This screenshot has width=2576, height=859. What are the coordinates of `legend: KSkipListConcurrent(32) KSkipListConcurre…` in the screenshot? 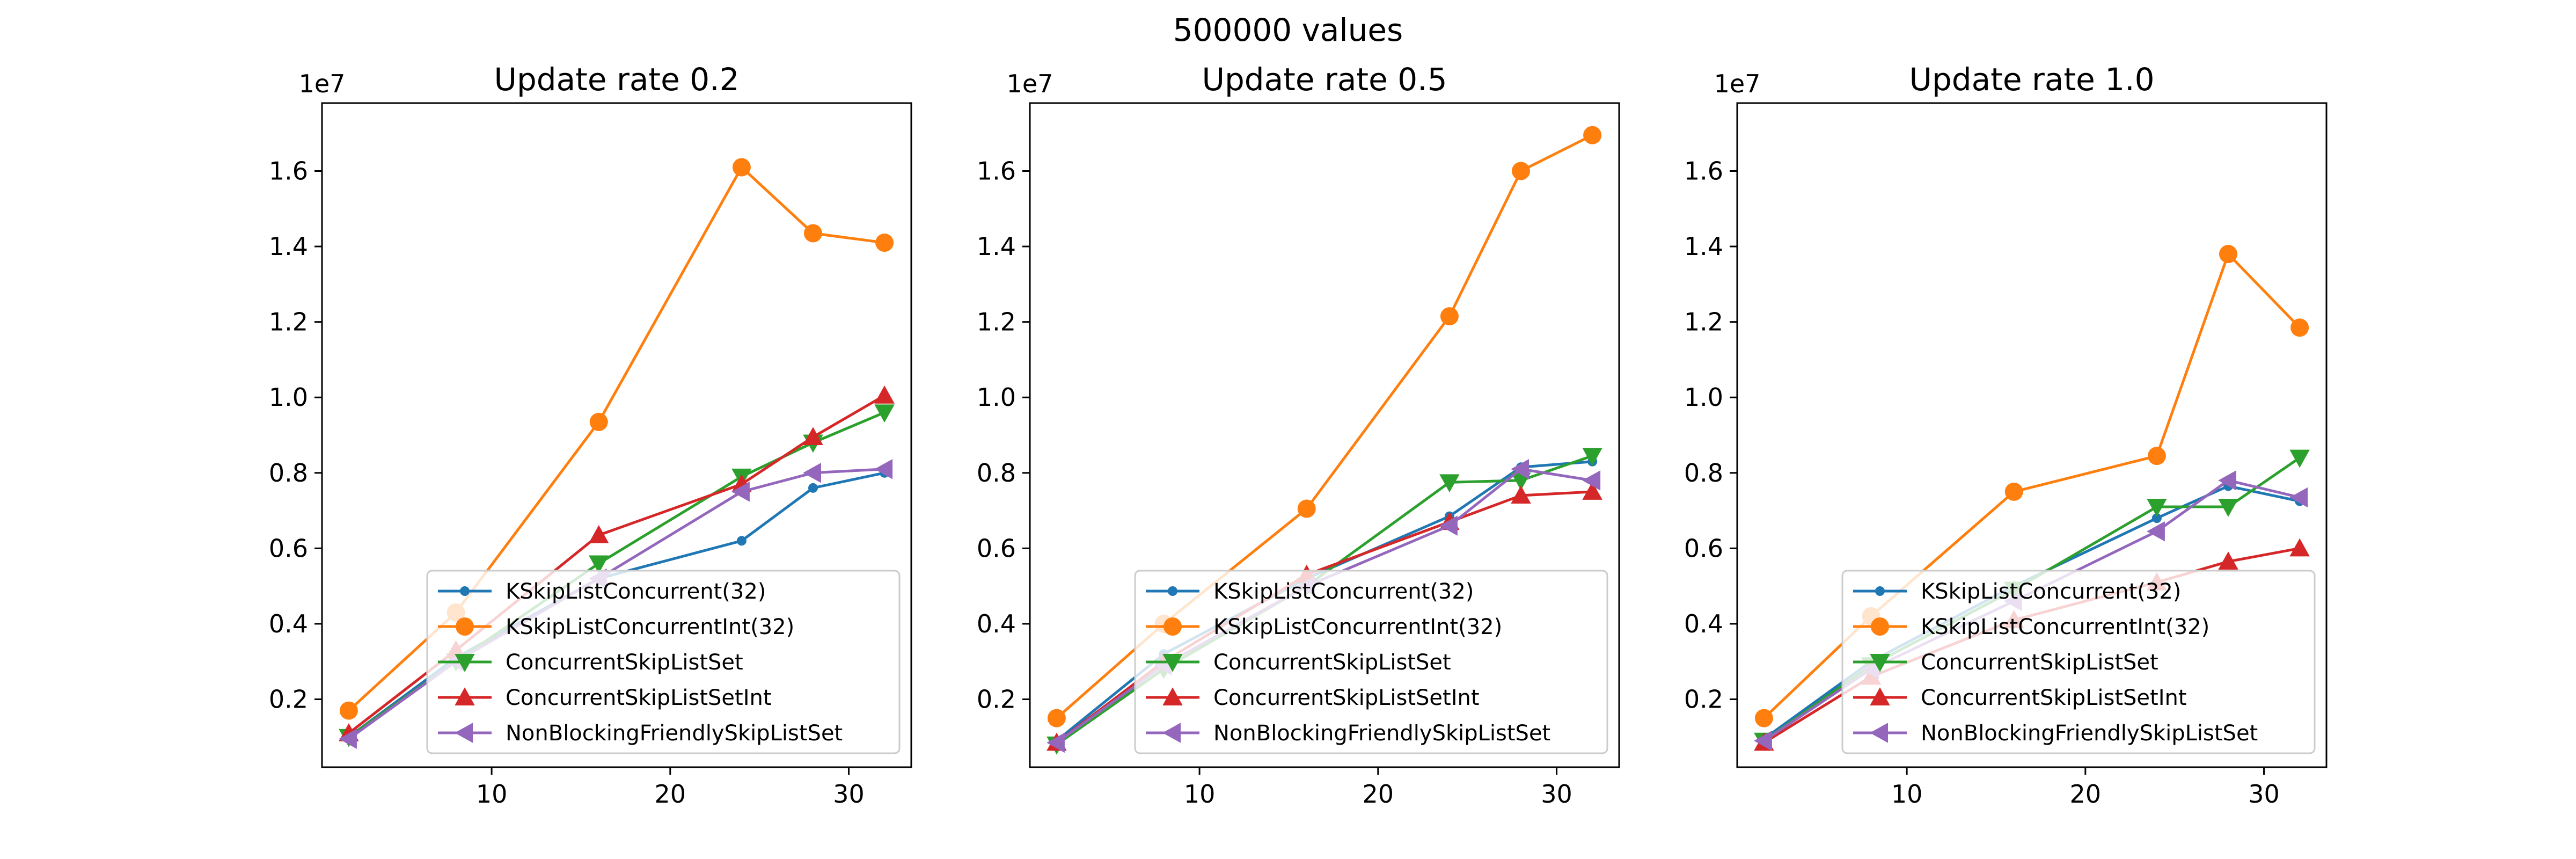 It's located at (663, 662).